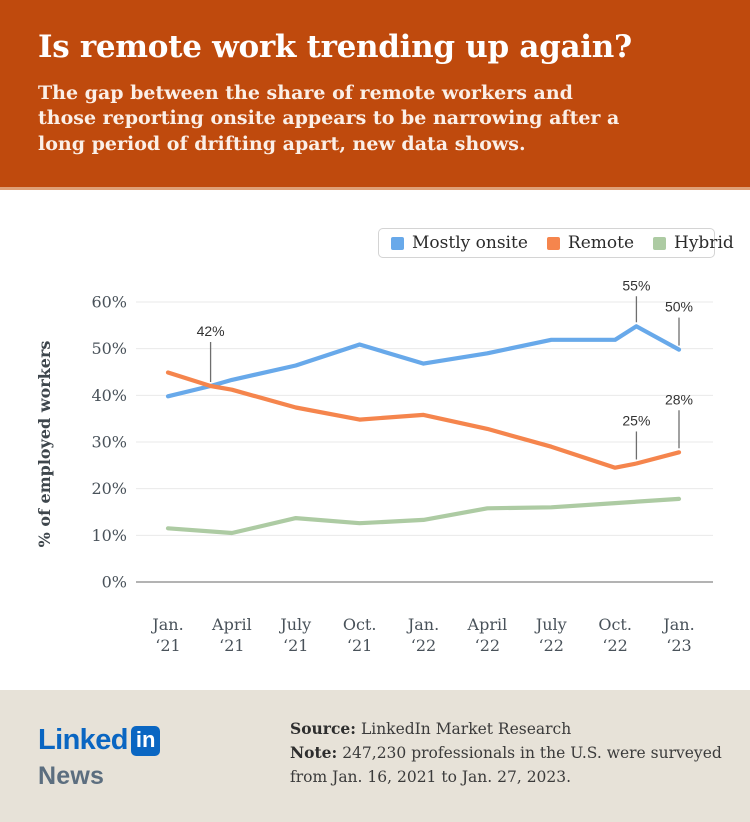  Describe the element at coordinates (470, 243) in the screenshot. I see `legend-label-mostly-onsite: Mostly onsite` at that location.